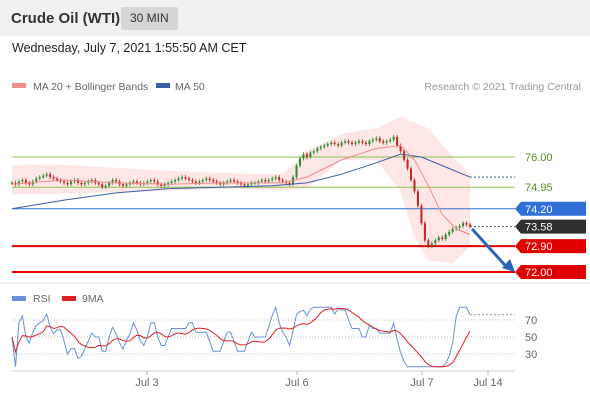 Image resolution: width=590 pixels, height=400 pixels. What do you see at coordinates (539, 247) in the screenshot?
I see `level-label-72.90: 72.90` at bounding box center [539, 247].